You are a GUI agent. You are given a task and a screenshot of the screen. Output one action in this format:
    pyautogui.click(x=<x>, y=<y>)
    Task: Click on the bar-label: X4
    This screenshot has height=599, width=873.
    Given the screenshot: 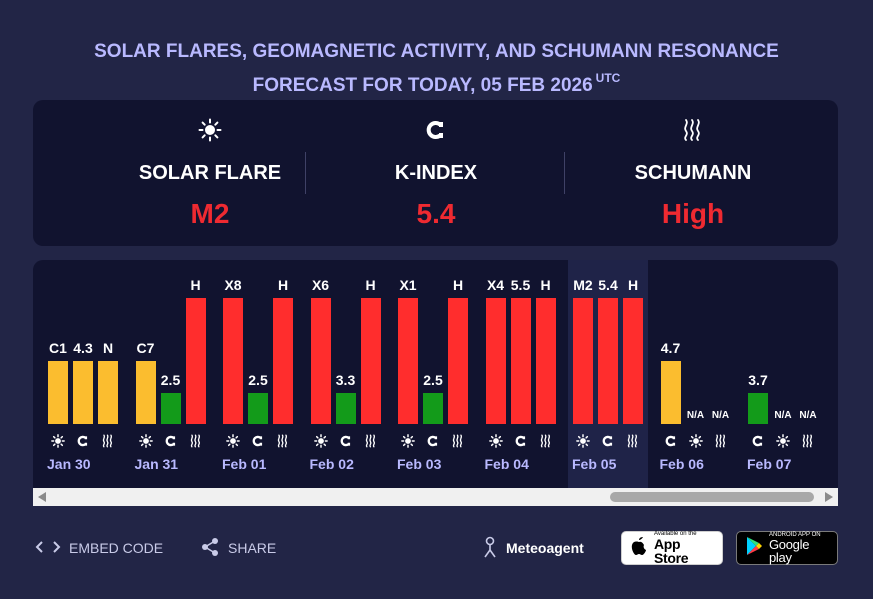 What is the action you would take?
    pyautogui.click(x=495, y=285)
    